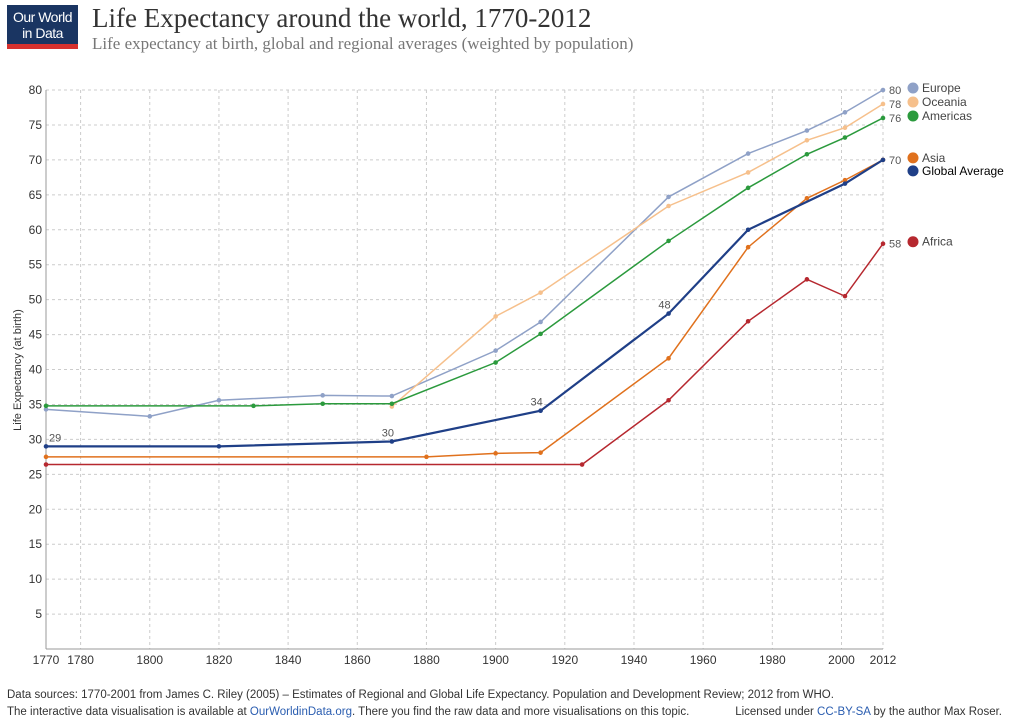 The image size is (1009, 720). What do you see at coordinates (36, 474) in the screenshot?
I see `y-tick-label: 25` at bounding box center [36, 474].